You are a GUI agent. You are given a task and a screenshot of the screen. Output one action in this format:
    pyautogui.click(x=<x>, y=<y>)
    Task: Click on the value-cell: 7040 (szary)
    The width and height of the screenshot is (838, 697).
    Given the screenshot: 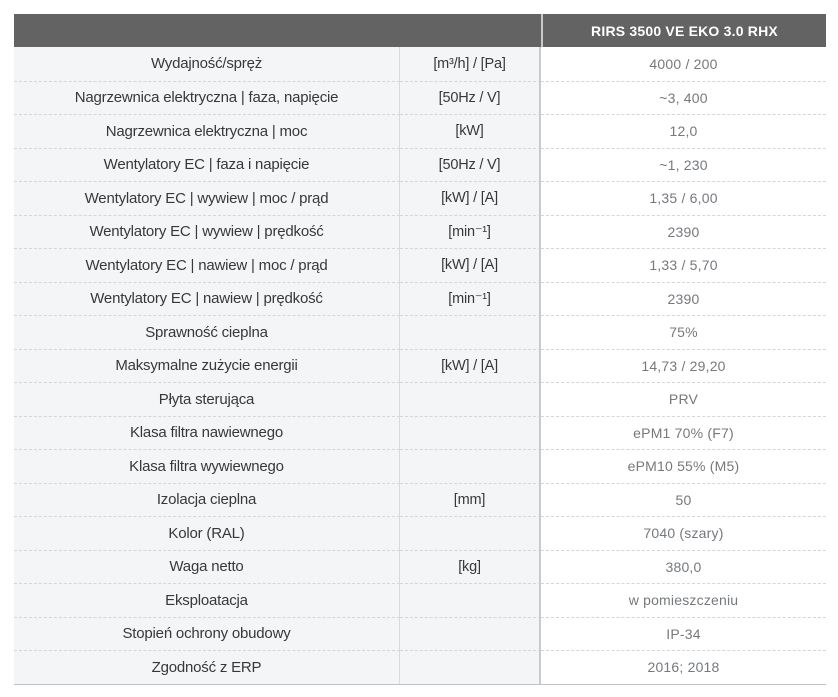 What is the action you would take?
    pyautogui.click(x=683, y=533)
    